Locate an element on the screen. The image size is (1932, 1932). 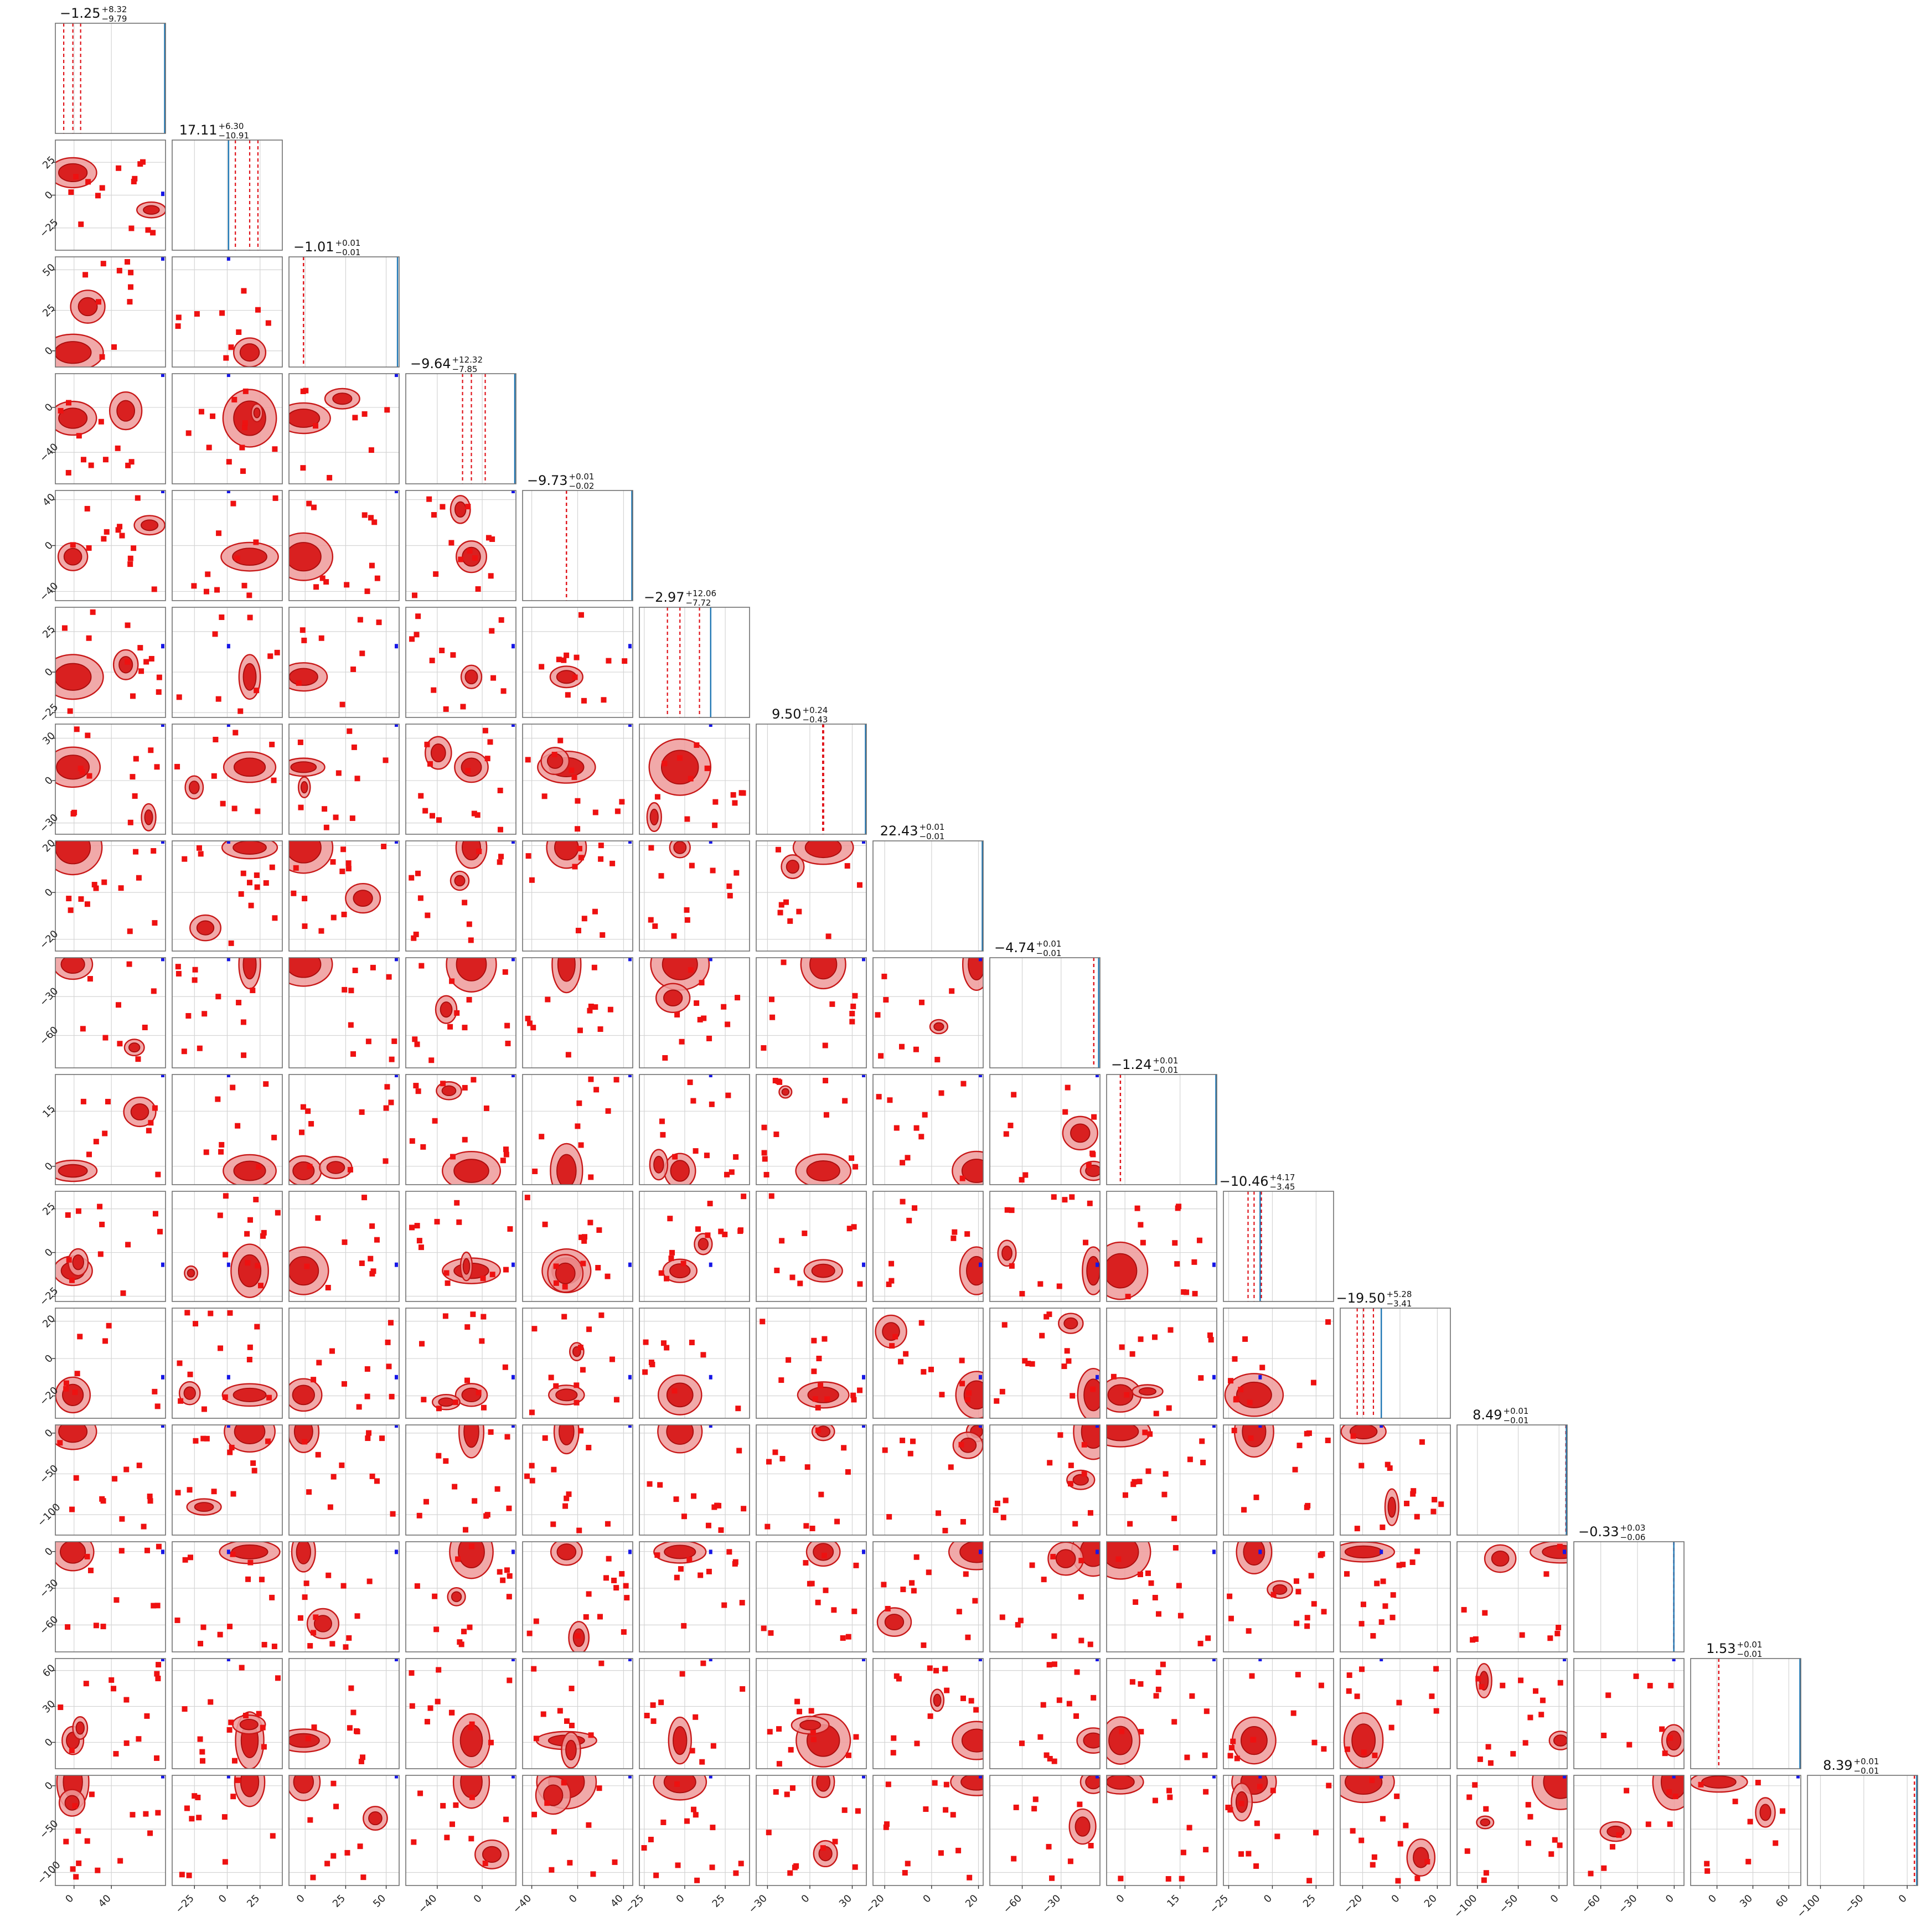
x-tick-label: 25 is located at coordinates (253, 1901).